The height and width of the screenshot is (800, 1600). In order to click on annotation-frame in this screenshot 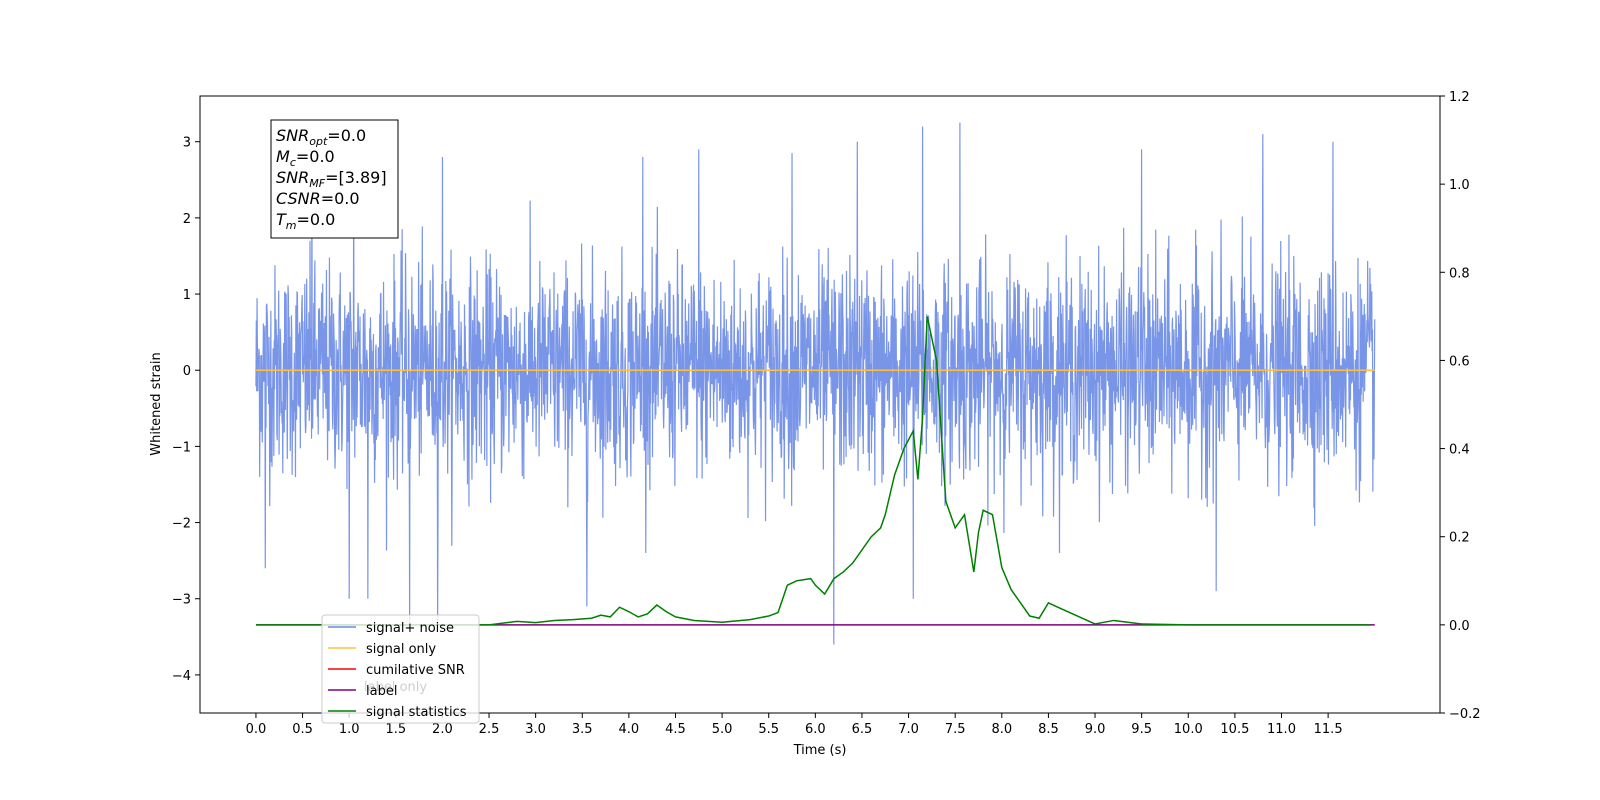, I will do `click(334, 179)`.